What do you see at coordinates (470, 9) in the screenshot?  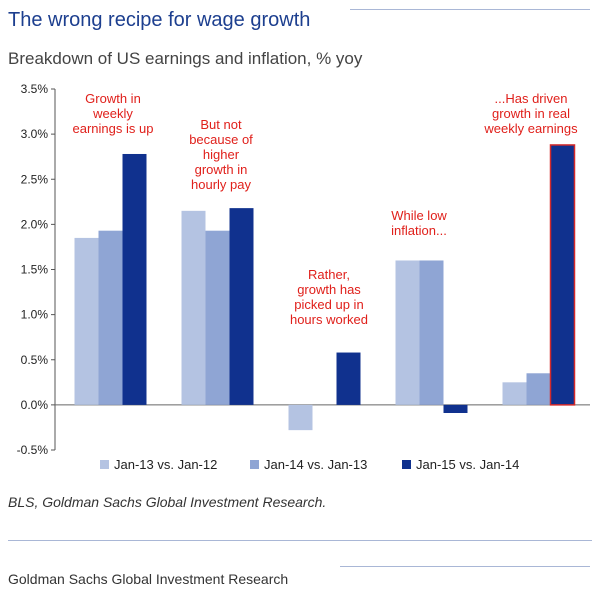 I see `title-rule` at bounding box center [470, 9].